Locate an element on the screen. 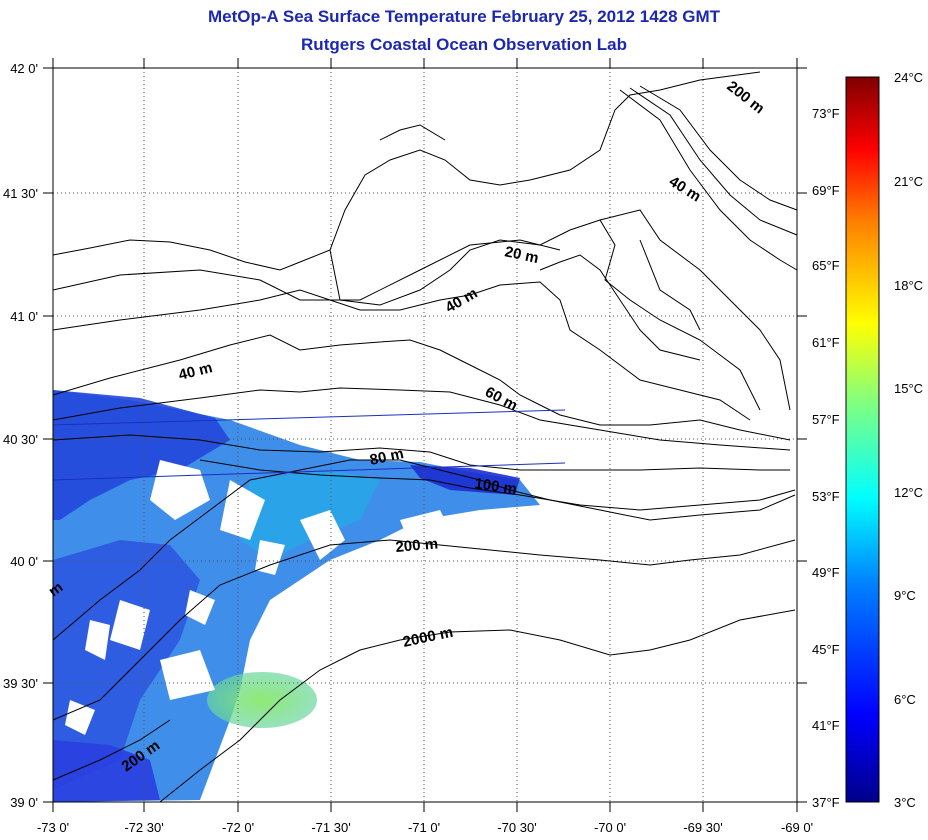 The height and width of the screenshot is (840, 928). sst-navy-strip is located at coordinates (465, 480).